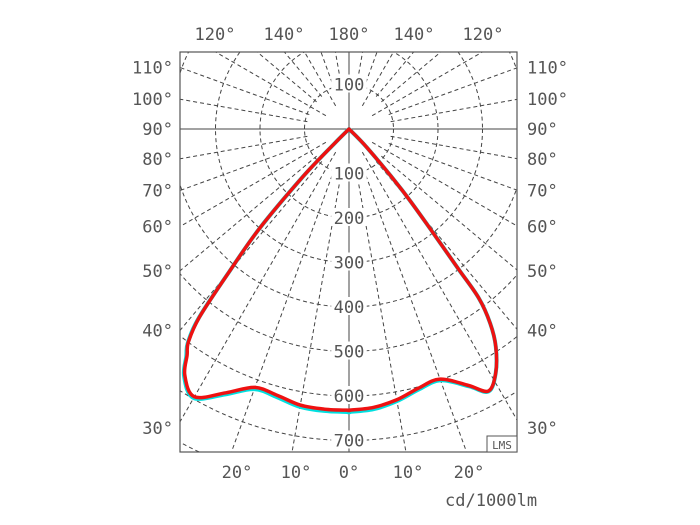 The width and height of the screenshot is (700, 525). Describe the element at coordinates (157, 228) in the screenshot. I see `left-angle-label: 60°` at that location.